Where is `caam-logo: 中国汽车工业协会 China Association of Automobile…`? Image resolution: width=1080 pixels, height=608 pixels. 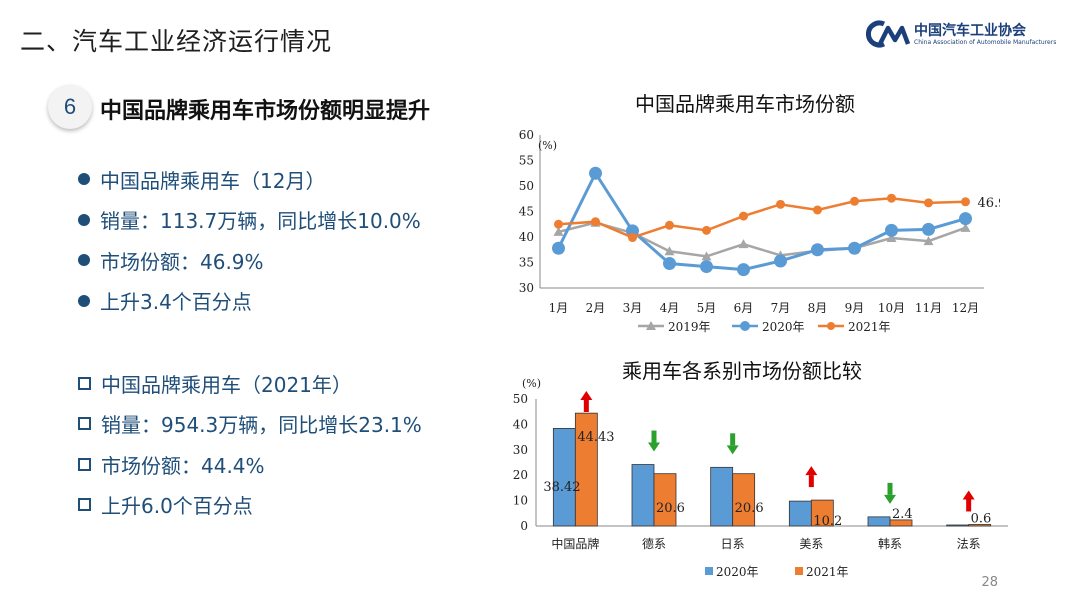
caam-logo: 中国汽车工业协会 China Association of Automobile… is located at coordinates (961, 35).